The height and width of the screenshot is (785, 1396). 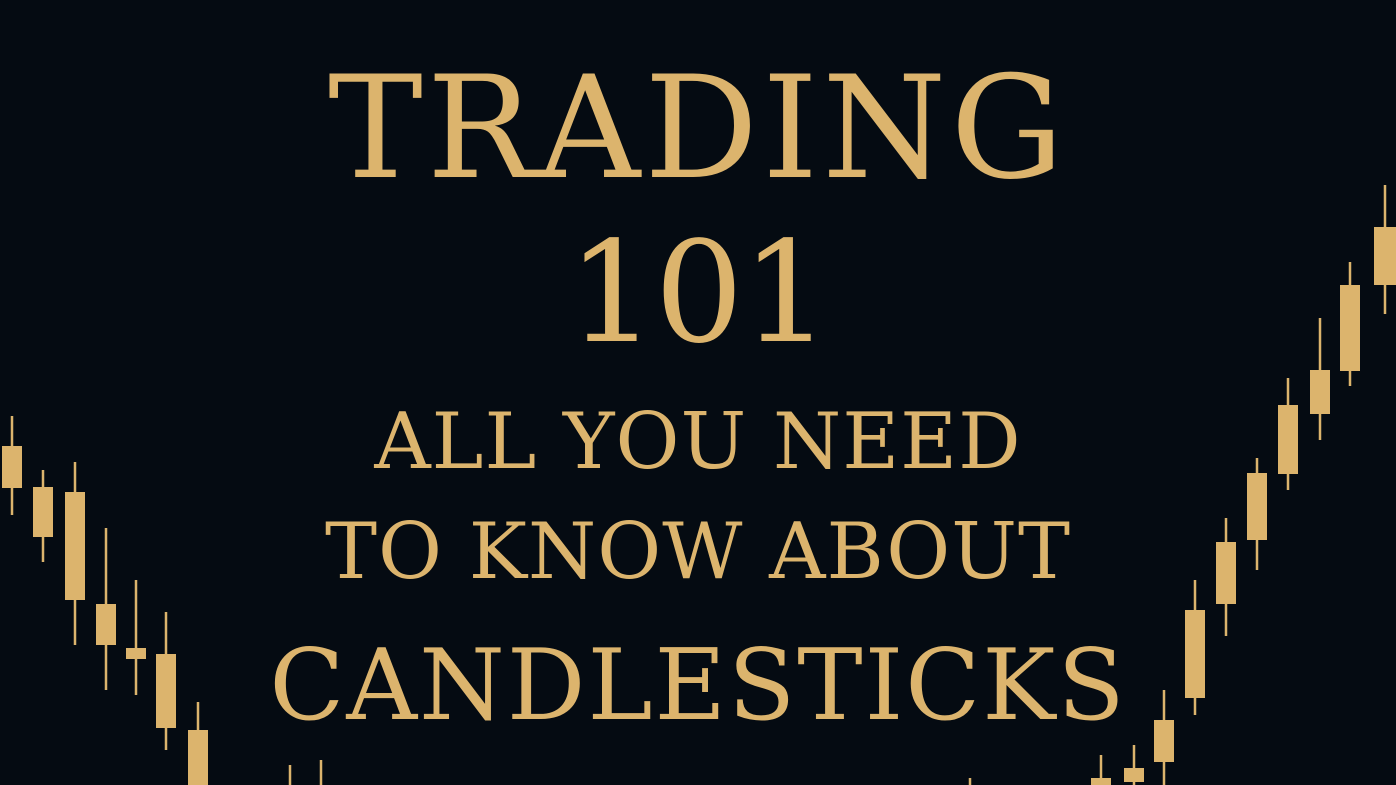 I want to click on title-candlesticks: CANDLESTICKS, so click(x=698, y=686).